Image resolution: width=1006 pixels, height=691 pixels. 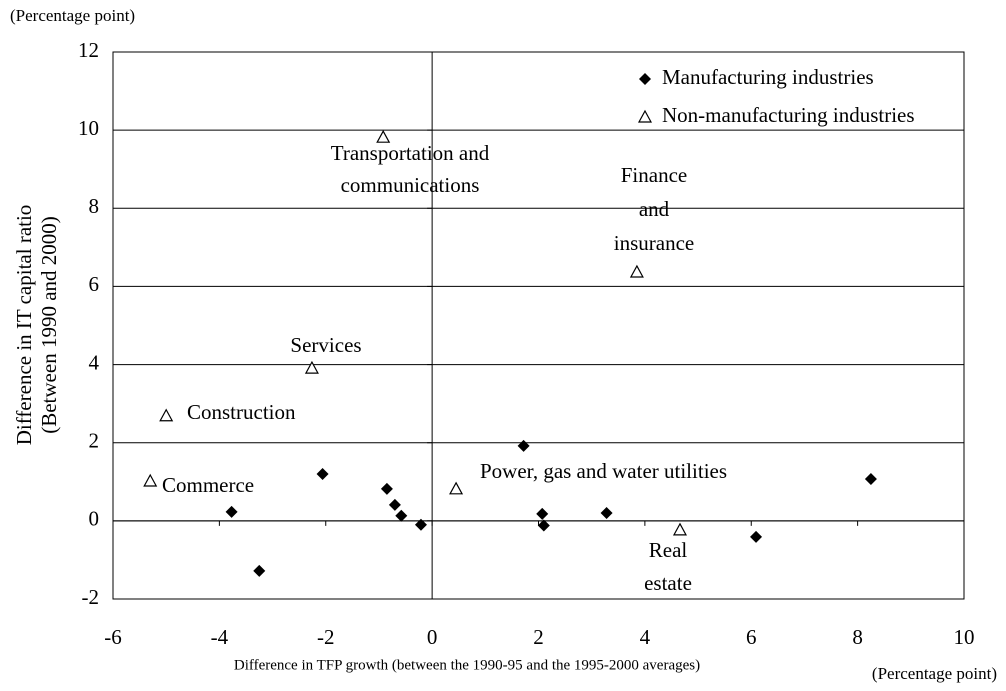 What do you see at coordinates (220, 637) in the screenshot?
I see `x-tick-label: -4` at bounding box center [220, 637].